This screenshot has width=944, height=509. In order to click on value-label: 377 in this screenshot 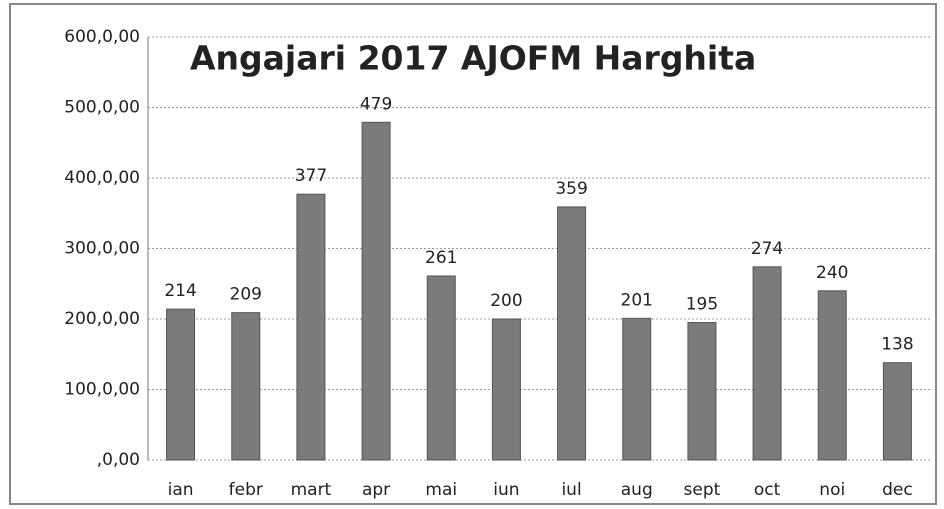, I will do `click(311, 176)`.